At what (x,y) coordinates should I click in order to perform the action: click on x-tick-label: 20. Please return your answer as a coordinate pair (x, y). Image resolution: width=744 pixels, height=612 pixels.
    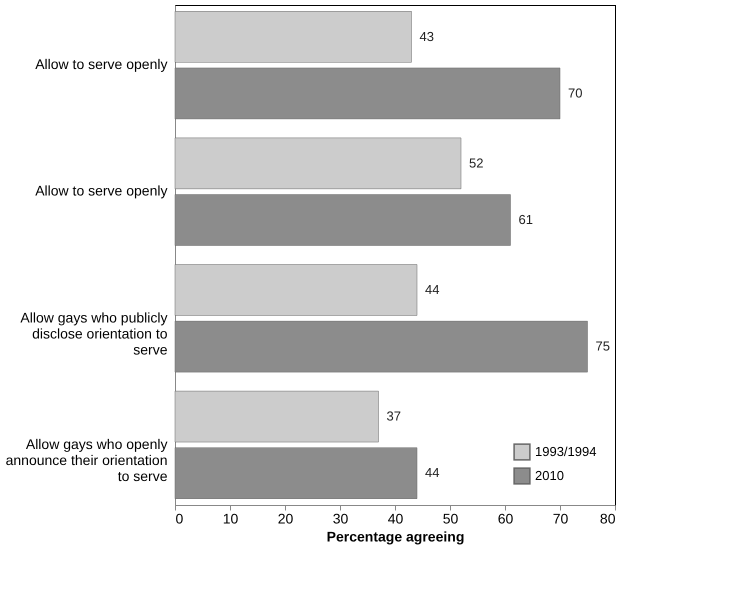
    Looking at the image, I should click on (286, 518).